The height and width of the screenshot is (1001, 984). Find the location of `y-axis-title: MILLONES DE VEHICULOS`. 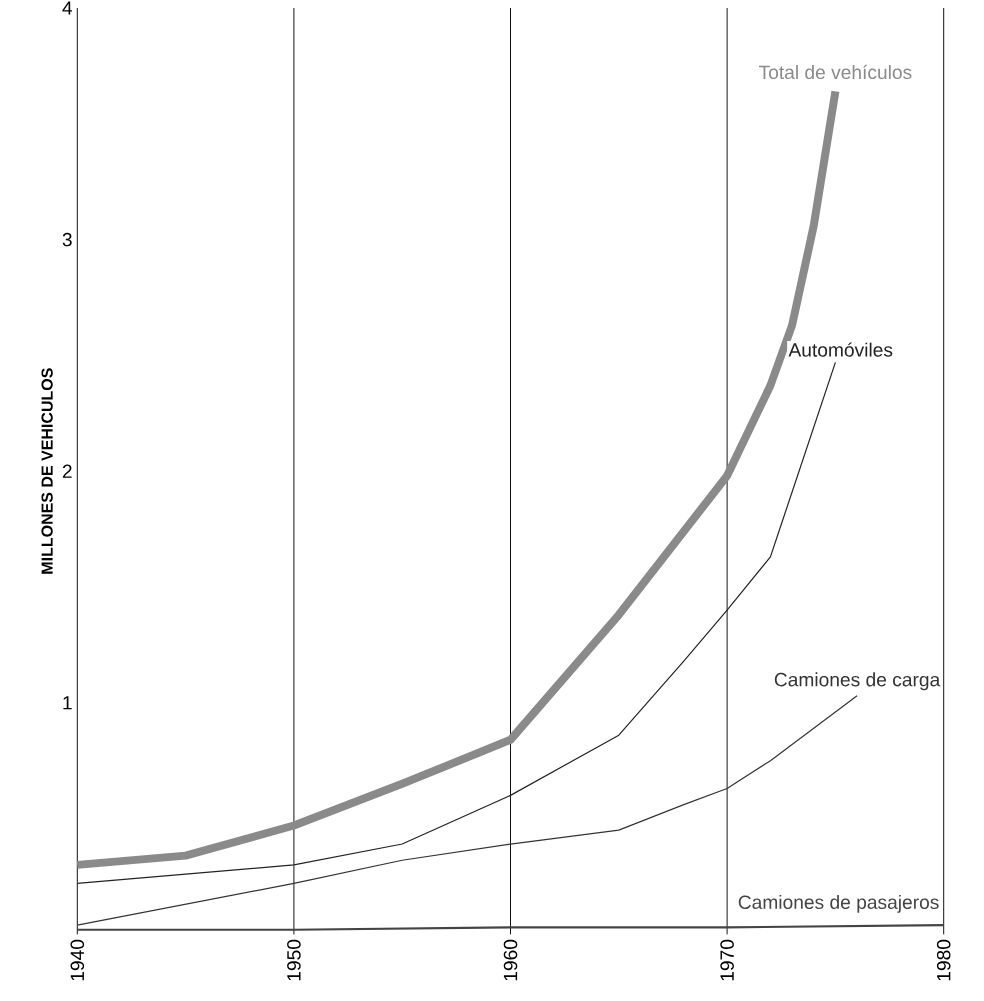

y-axis-title: MILLONES DE VEHICULOS is located at coordinates (47, 471).